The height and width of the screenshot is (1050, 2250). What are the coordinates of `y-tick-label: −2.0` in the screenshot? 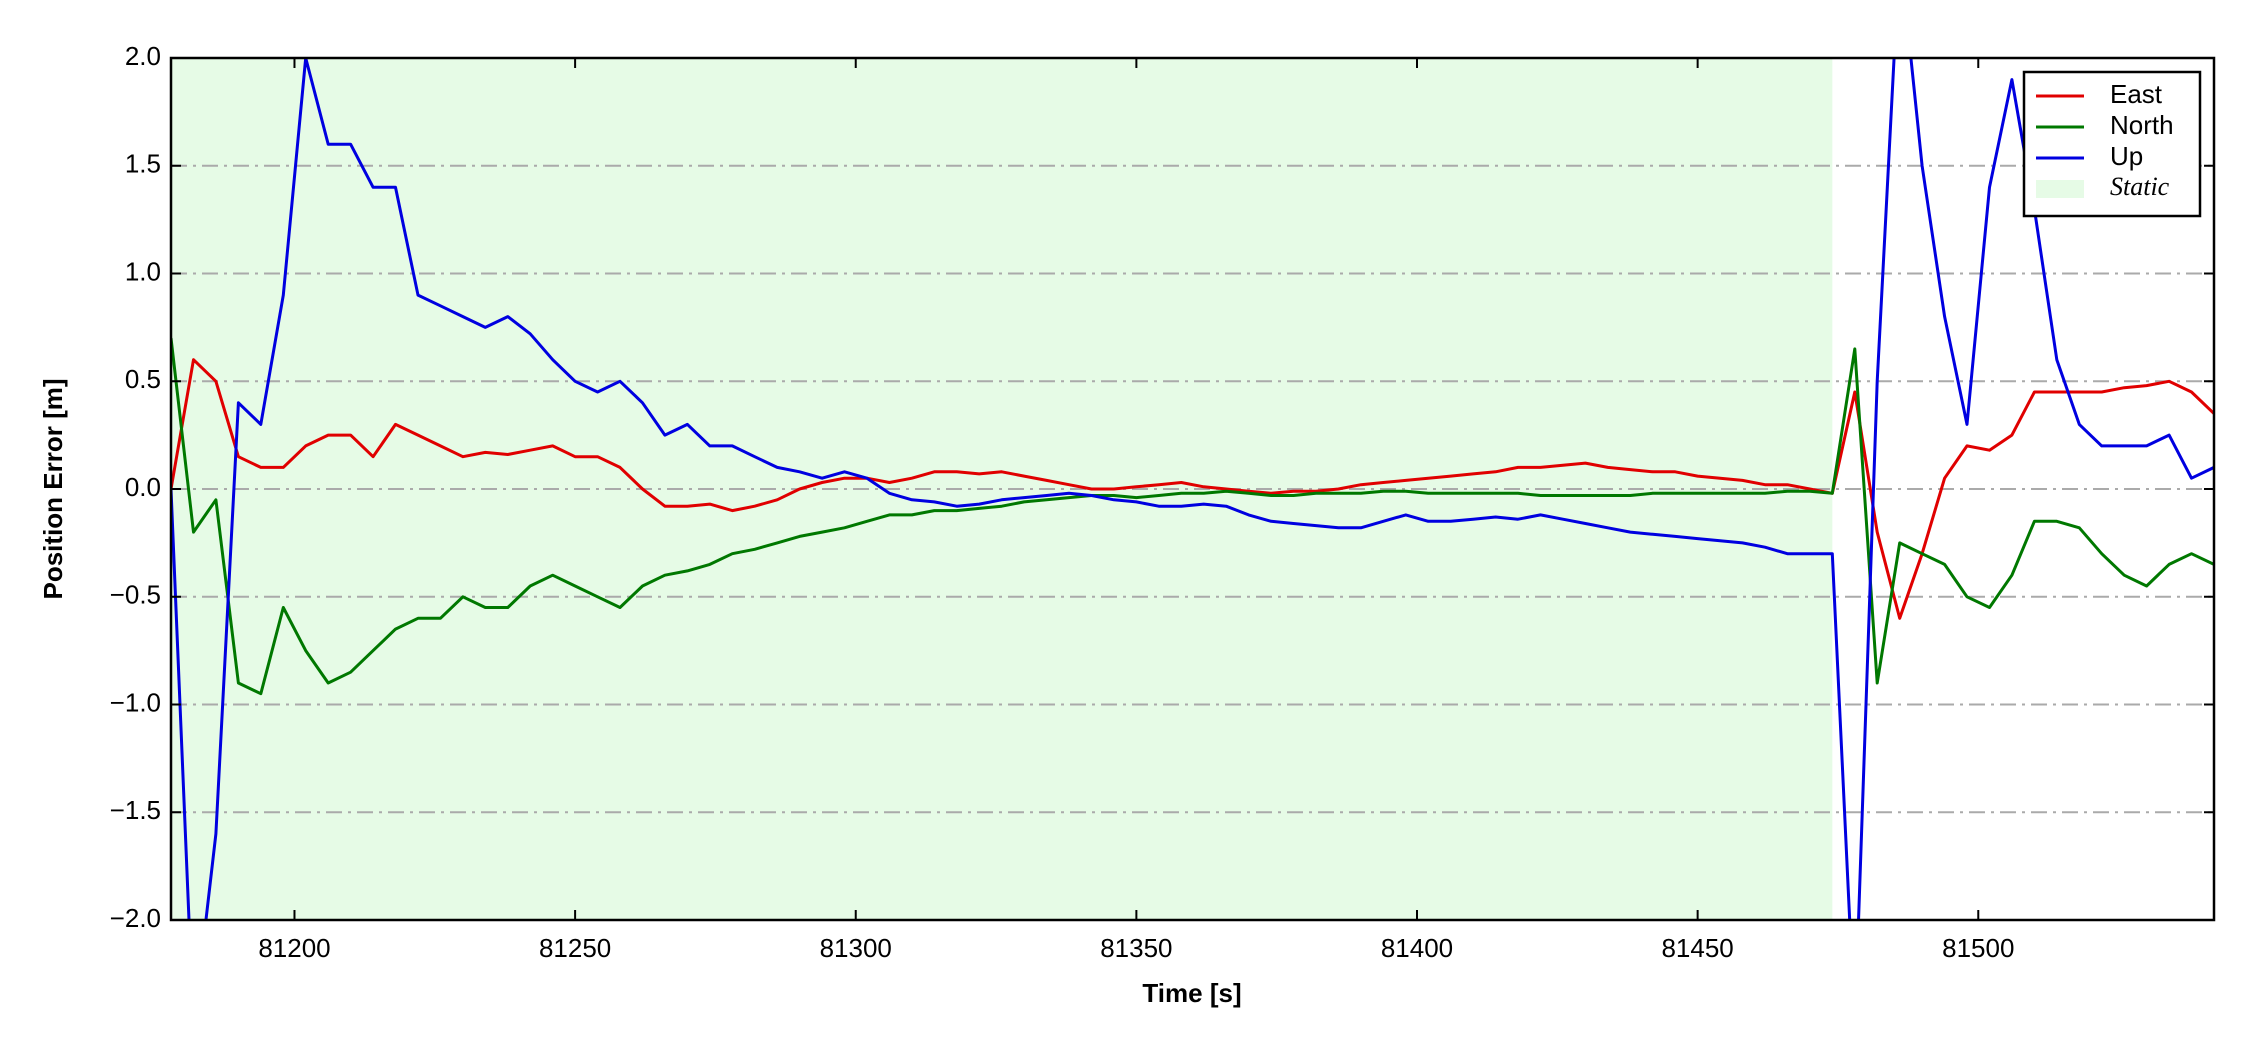 It's located at (135, 918).